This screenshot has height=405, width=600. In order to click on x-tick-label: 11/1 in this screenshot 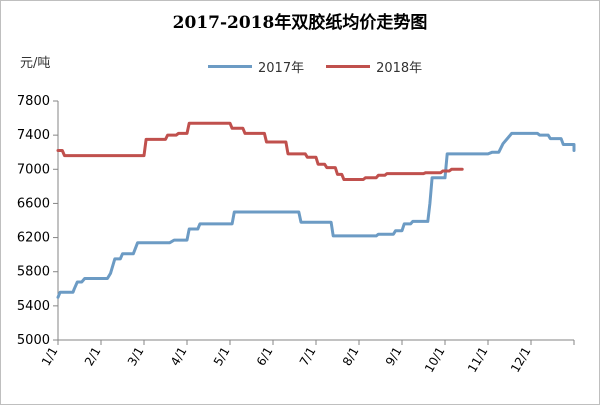, I will do `click(478, 360)`.